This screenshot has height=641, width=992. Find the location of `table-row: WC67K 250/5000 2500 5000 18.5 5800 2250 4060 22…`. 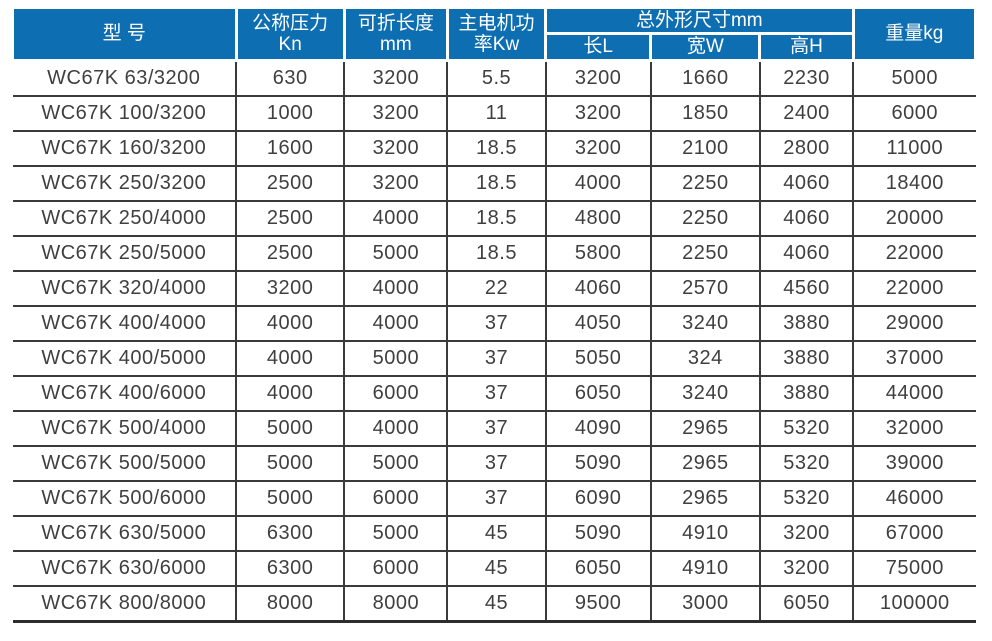

table-row: WC67K 250/5000 2500 5000 18.5 5800 2250 4060 22… is located at coordinates (494, 253).